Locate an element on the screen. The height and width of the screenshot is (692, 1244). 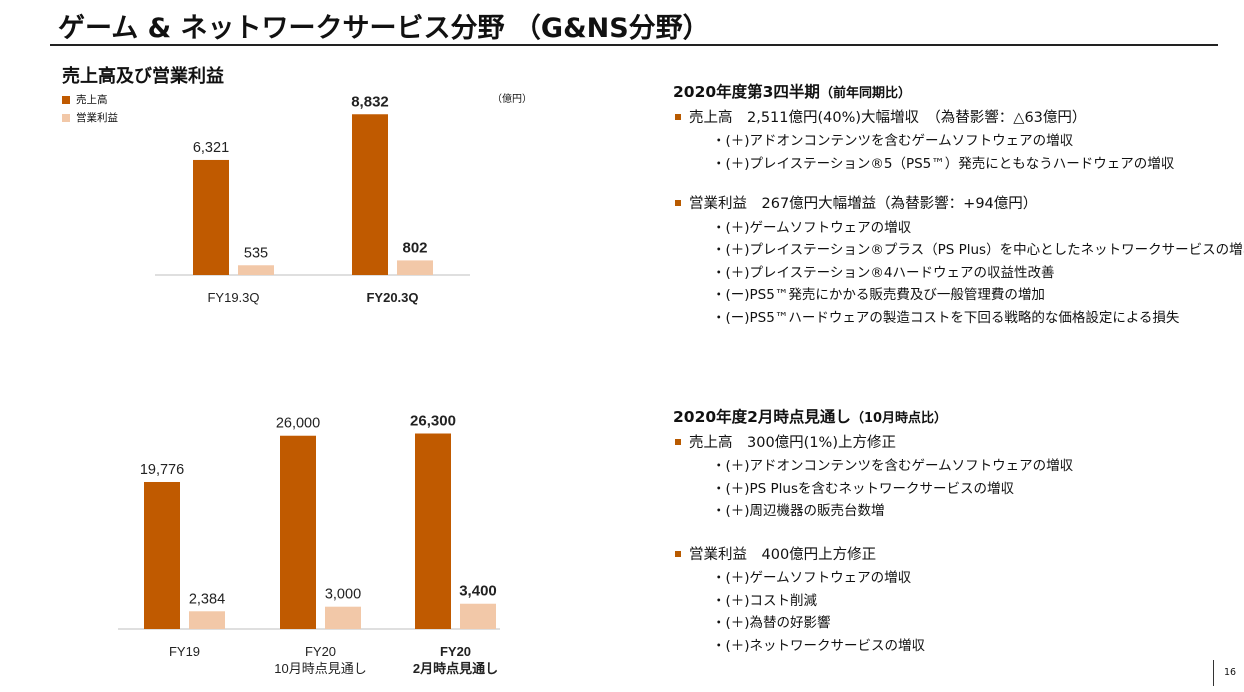
q3-sales-item: ・(＋)アドオンコンテンツを含むゲームソフトウェアの増収 is located at coordinates (893, 141).